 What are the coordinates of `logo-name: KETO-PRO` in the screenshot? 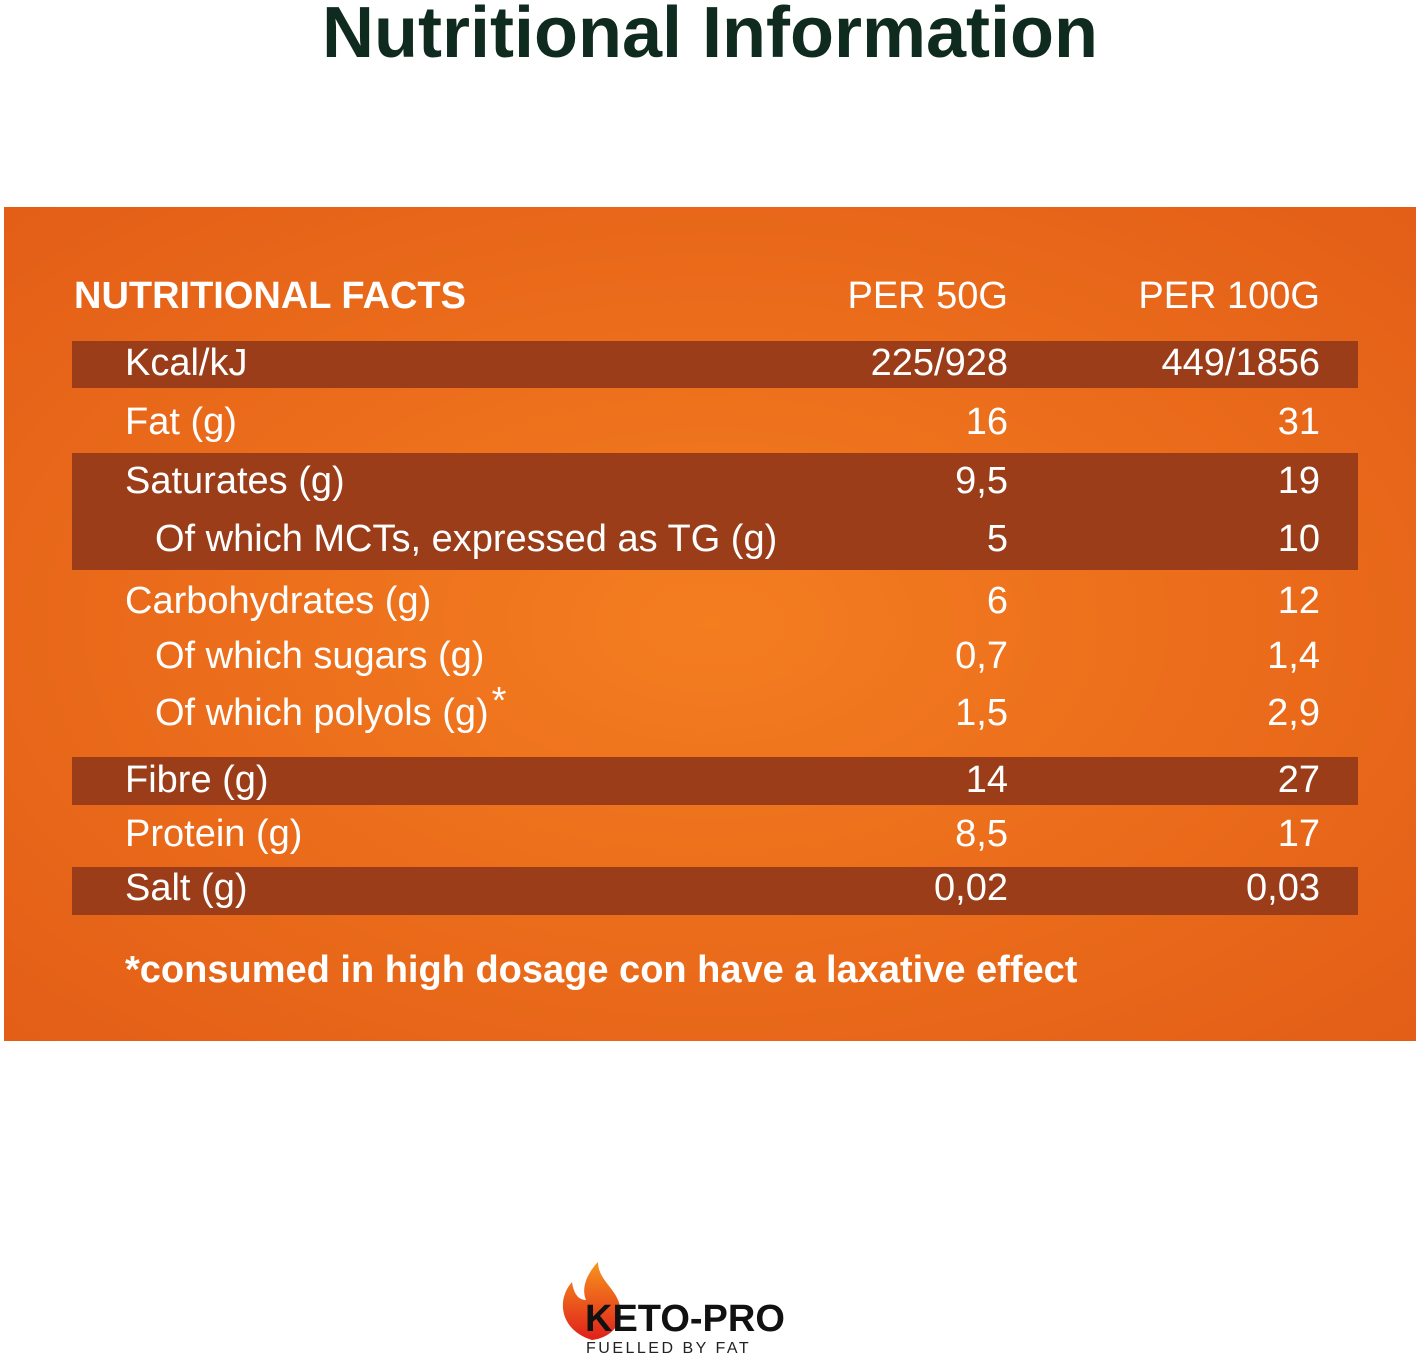 It's located at (685, 1319).